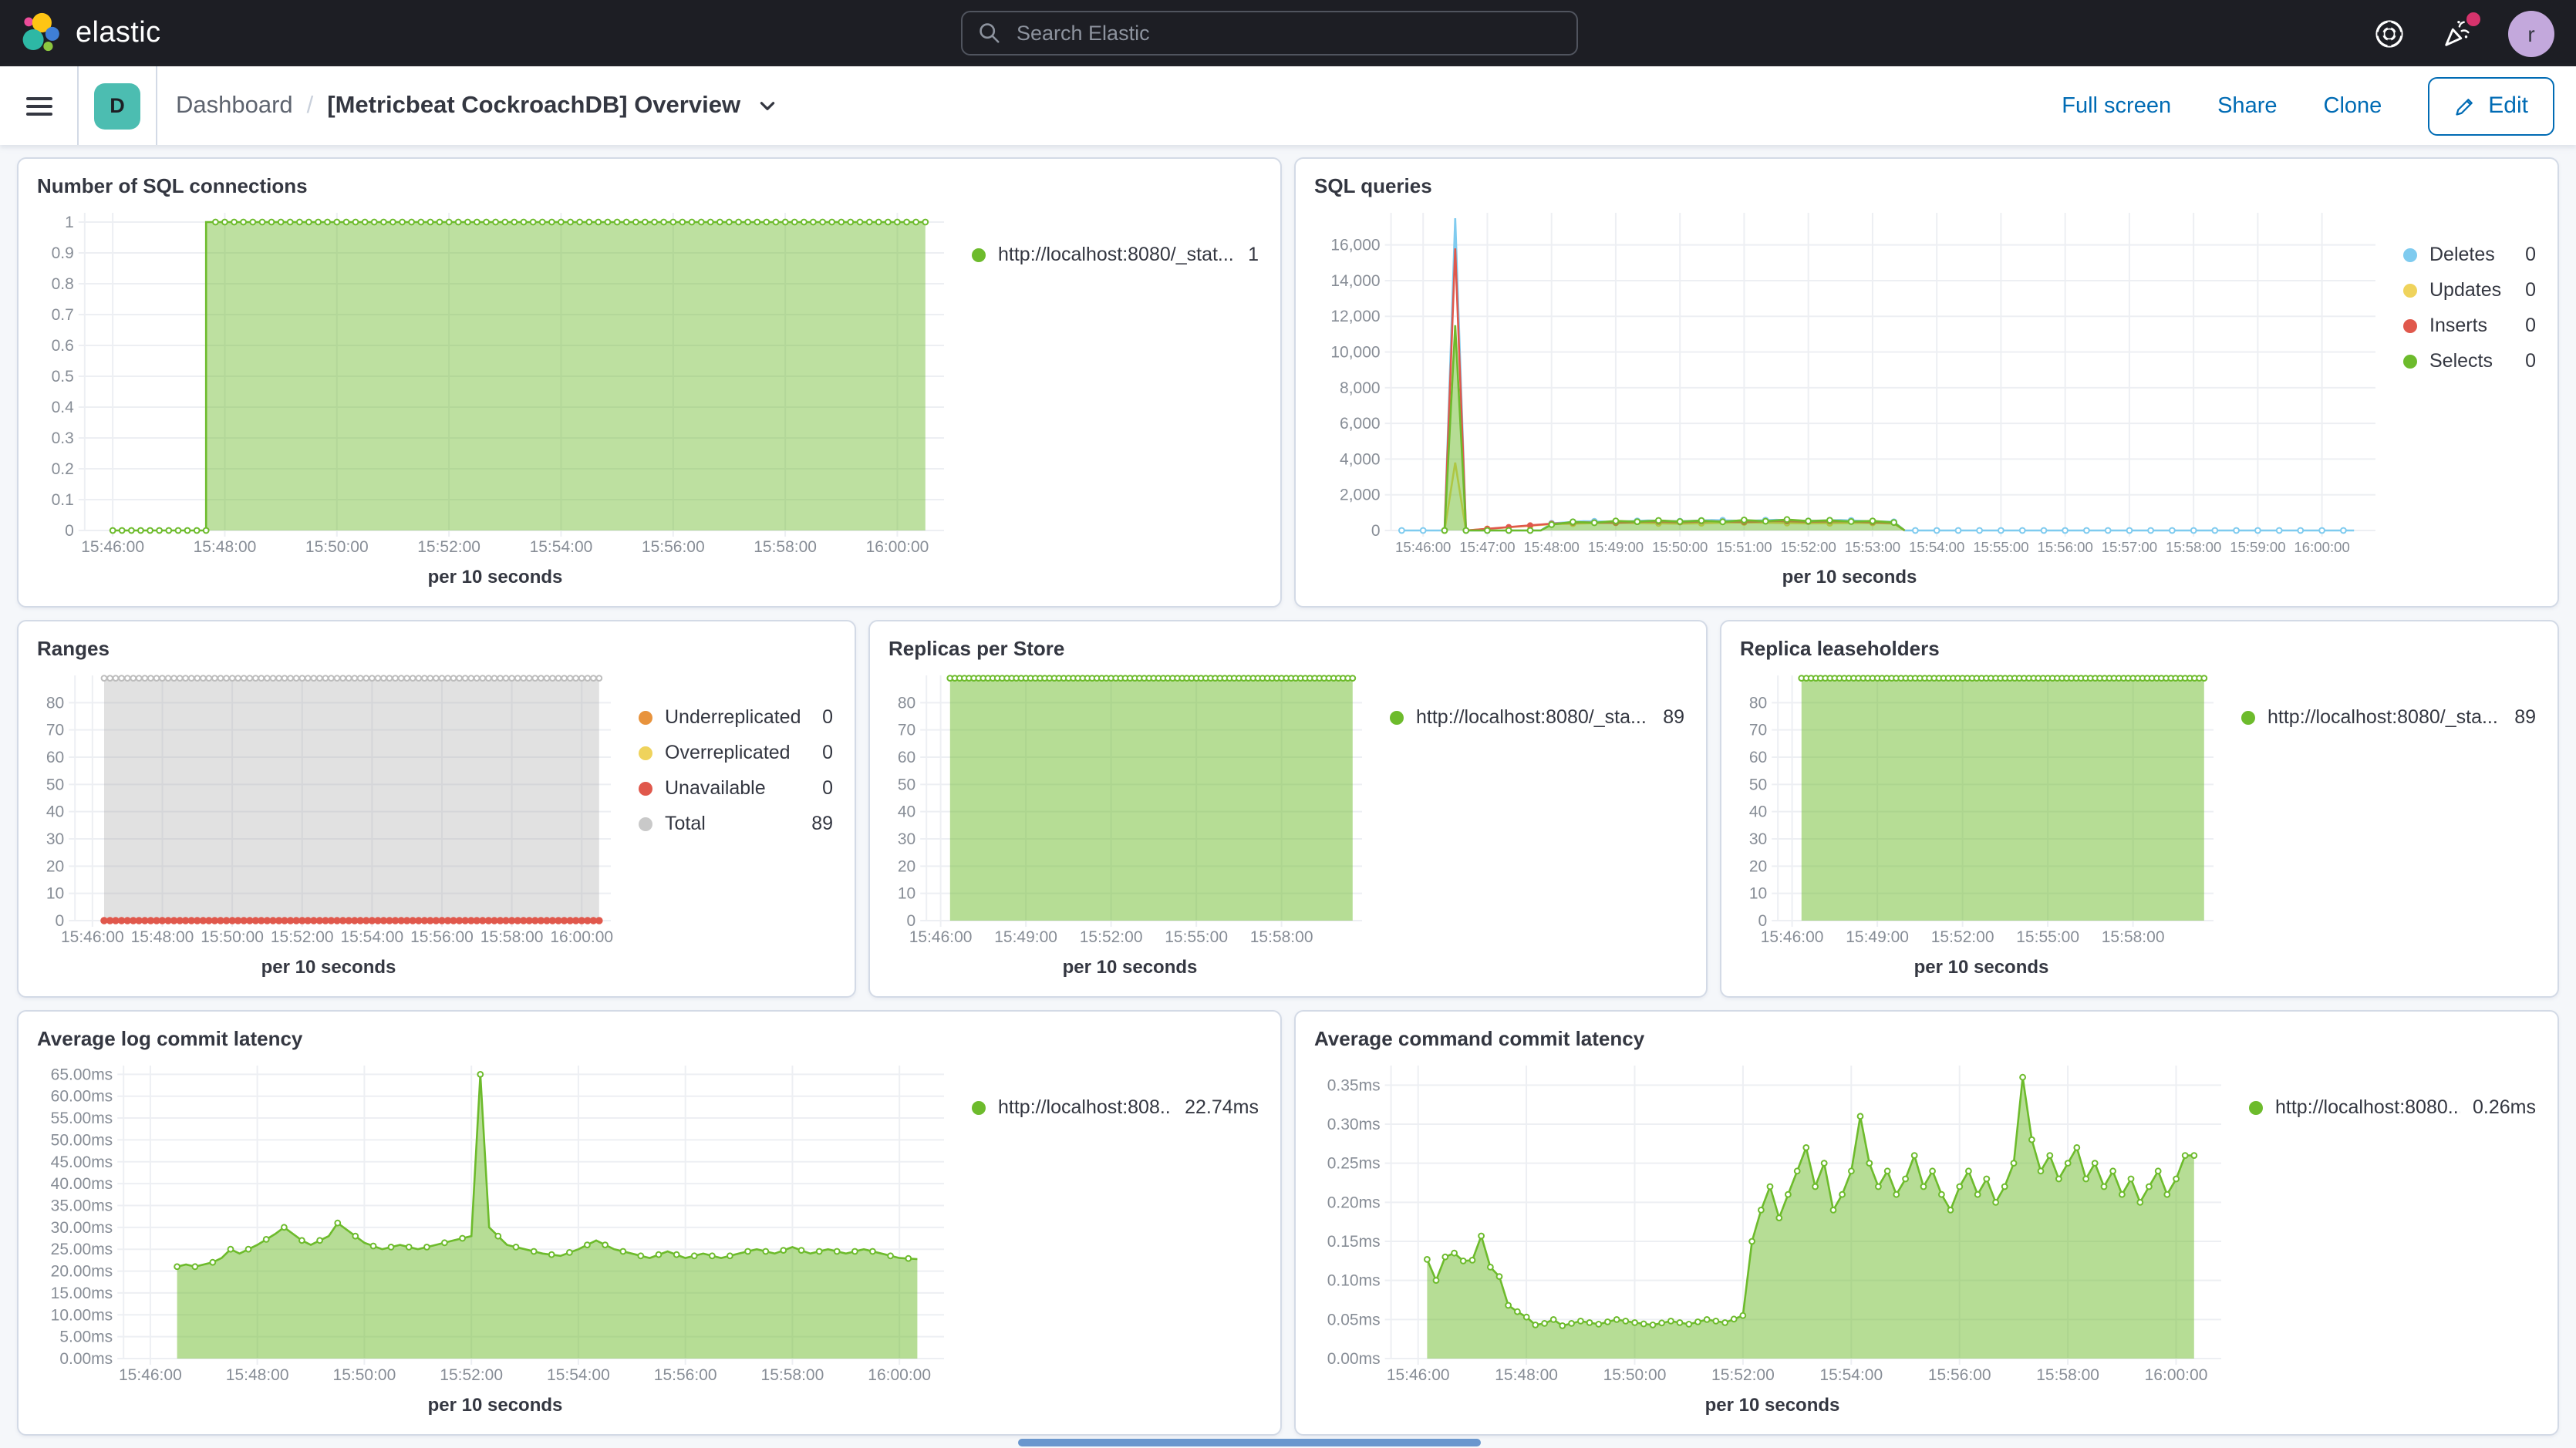 The image size is (2576, 1448). Describe the element at coordinates (1354, 1202) in the screenshot. I see `svg-text: 0.20ms` at that location.